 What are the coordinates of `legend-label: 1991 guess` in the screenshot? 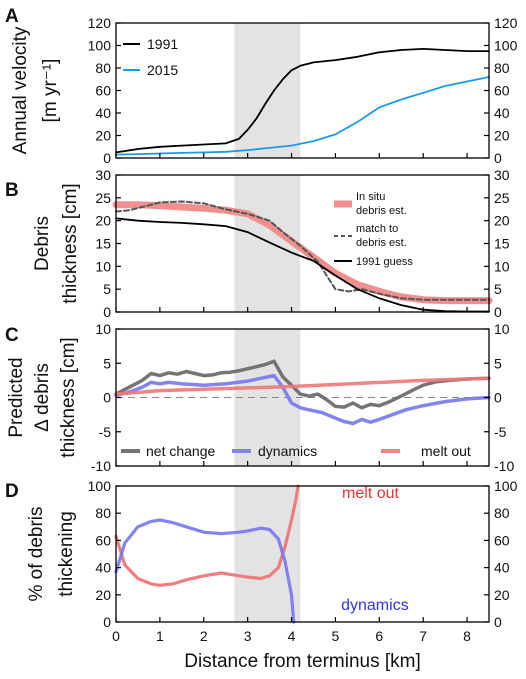 It's located at (384, 262).